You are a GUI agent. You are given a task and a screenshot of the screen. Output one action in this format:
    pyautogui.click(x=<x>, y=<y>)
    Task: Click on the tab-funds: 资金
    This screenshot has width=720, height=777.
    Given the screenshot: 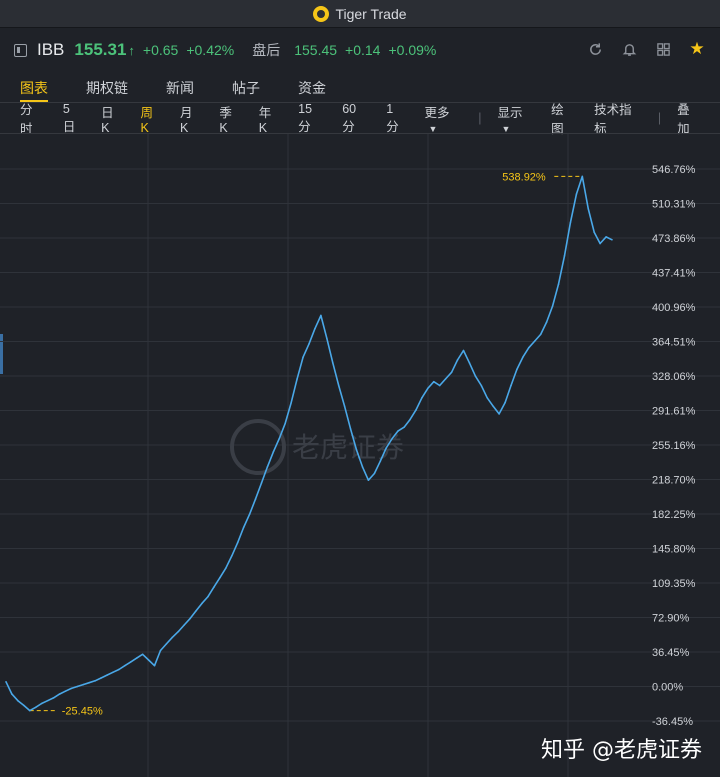 What is the action you would take?
    pyautogui.click(x=312, y=88)
    